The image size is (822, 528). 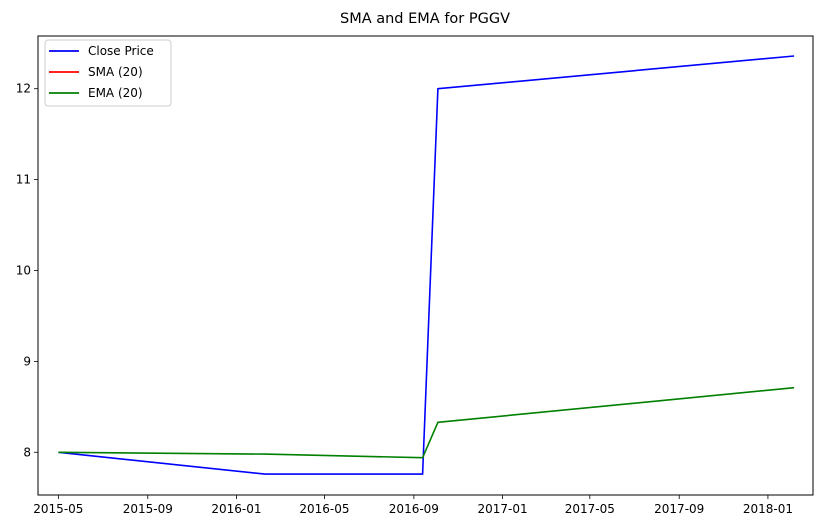 I want to click on x-tick-label: 2017-09, so click(x=679, y=509).